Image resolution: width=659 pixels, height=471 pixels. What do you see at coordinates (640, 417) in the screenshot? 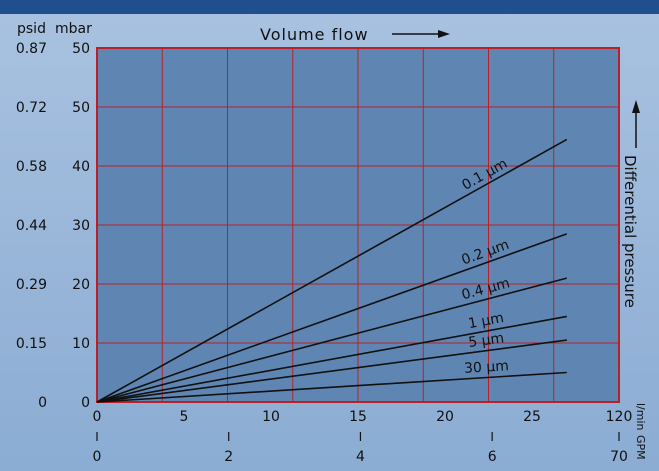
I see `lpm-unit-label: l/min` at bounding box center [640, 417].